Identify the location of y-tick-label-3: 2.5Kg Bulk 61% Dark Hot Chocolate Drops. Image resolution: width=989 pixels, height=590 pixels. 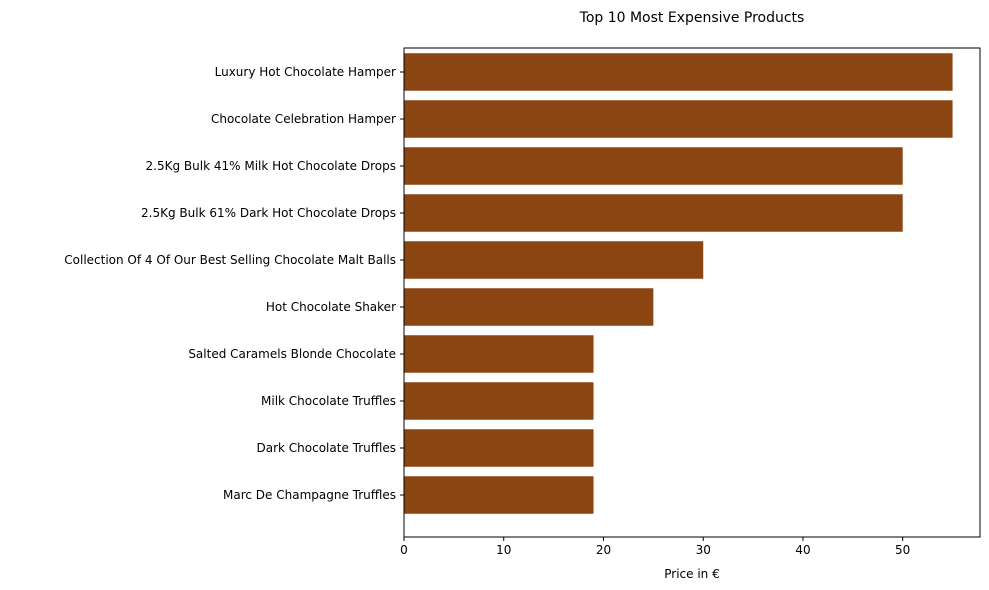
(268, 213).